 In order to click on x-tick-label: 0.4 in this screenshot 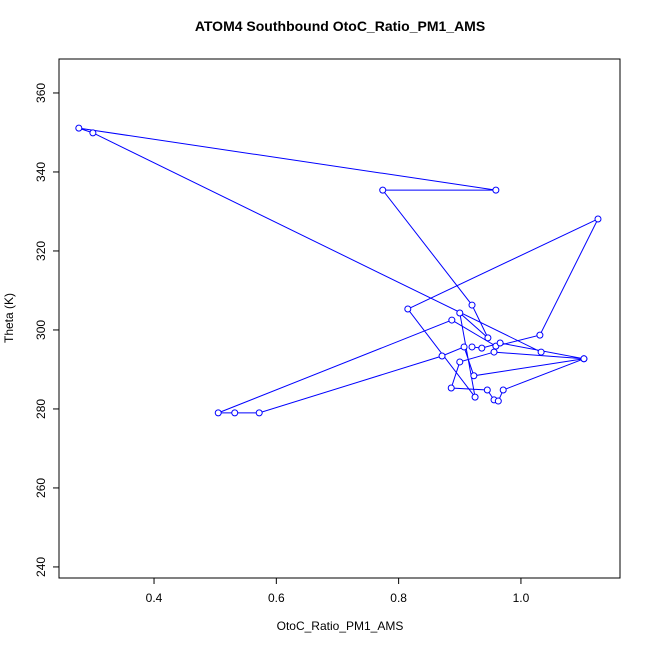, I will do `click(154, 598)`.